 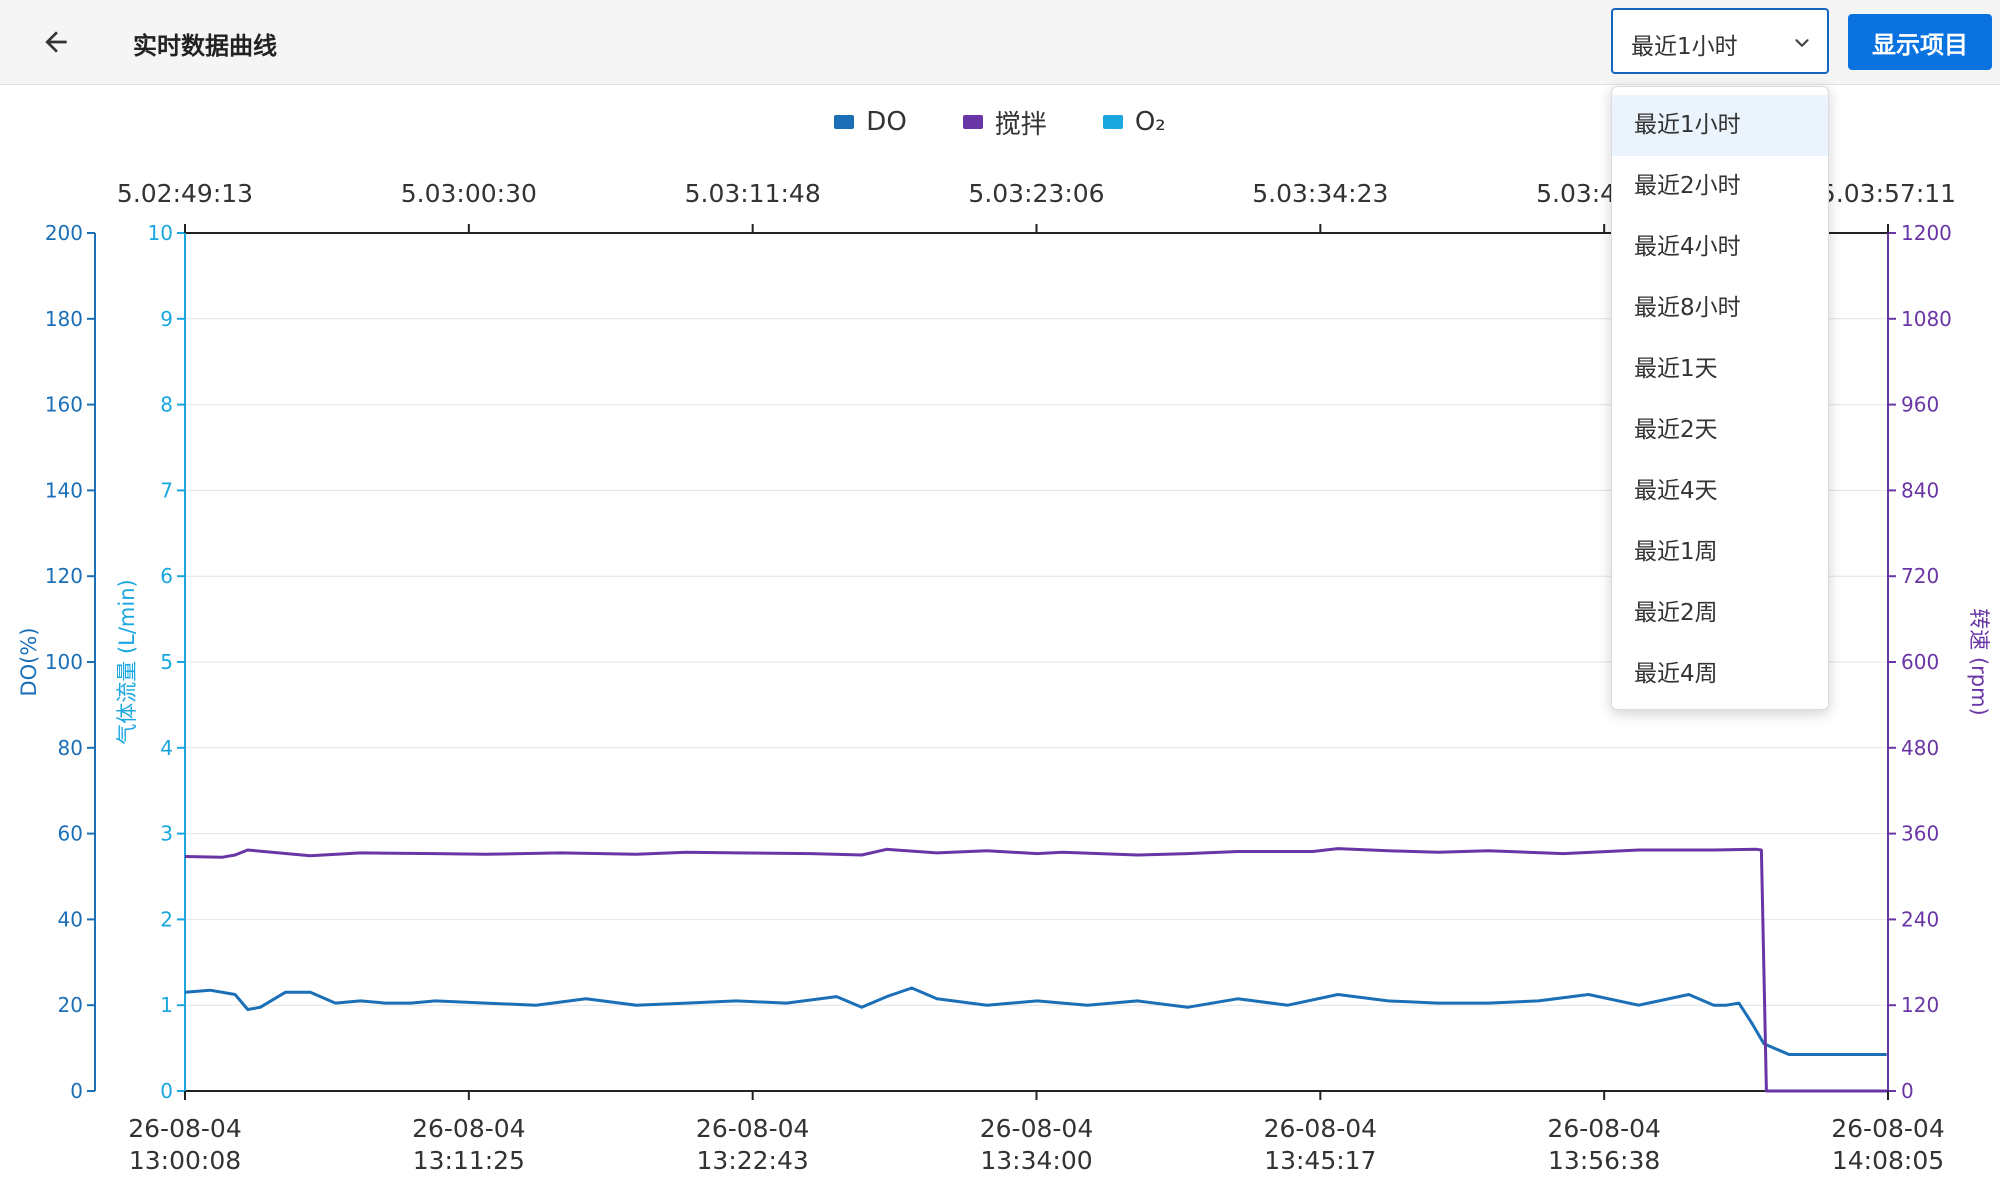 What do you see at coordinates (753, 193) in the screenshot?
I see `x-axis-top-tick-label: 5.03:11:48` at bounding box center [753, 193].